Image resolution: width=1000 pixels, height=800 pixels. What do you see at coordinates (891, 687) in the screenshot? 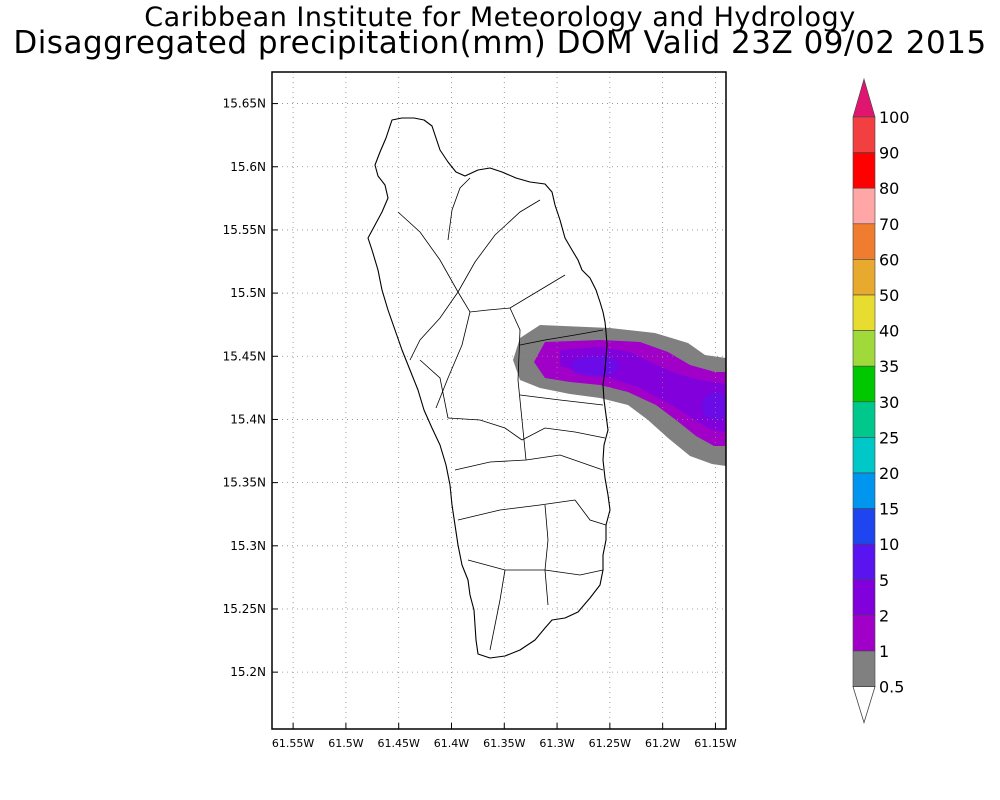
I see `legend-label: 0.5` at bounding box center [891, 687].